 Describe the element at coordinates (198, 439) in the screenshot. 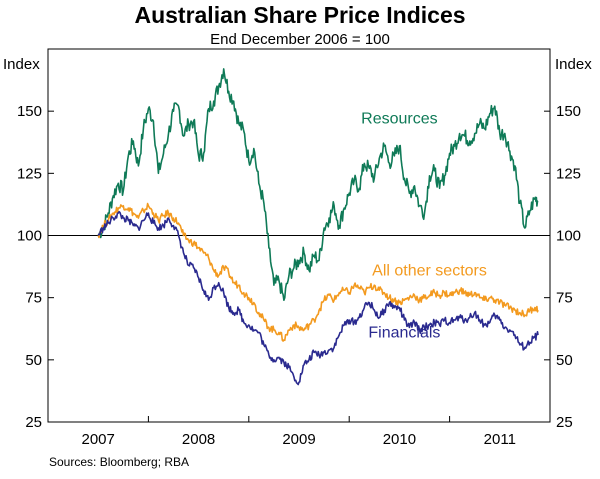

I see `x-tick-label: 2008` at that location.